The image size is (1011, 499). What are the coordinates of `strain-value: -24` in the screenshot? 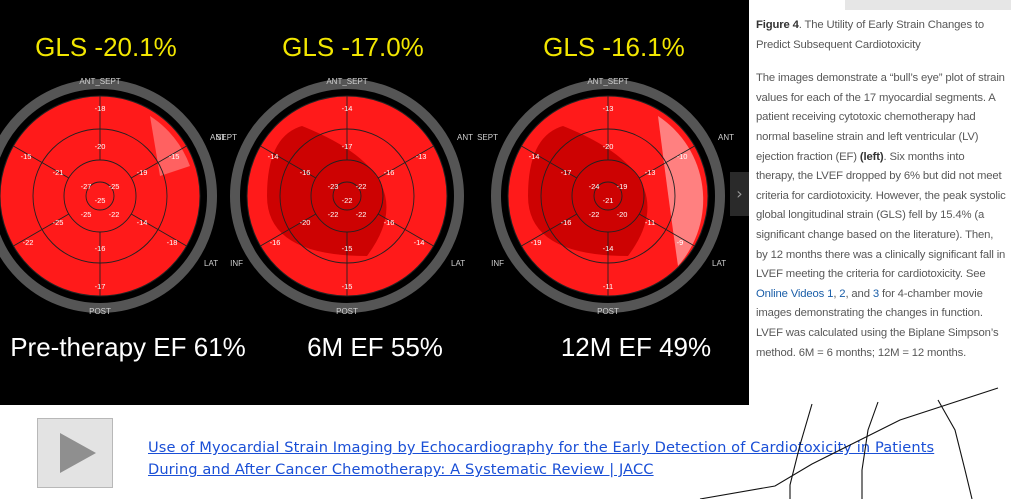 It's located at (594, 186).